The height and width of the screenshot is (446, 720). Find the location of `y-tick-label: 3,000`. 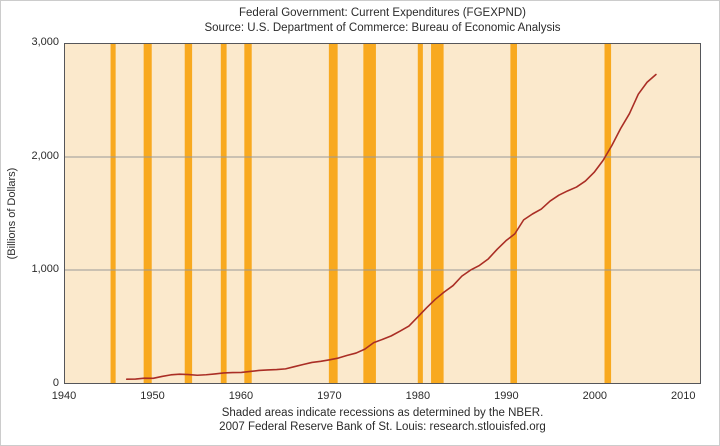

y-tick-label: 3,000 is located at coordinates (45, 42).